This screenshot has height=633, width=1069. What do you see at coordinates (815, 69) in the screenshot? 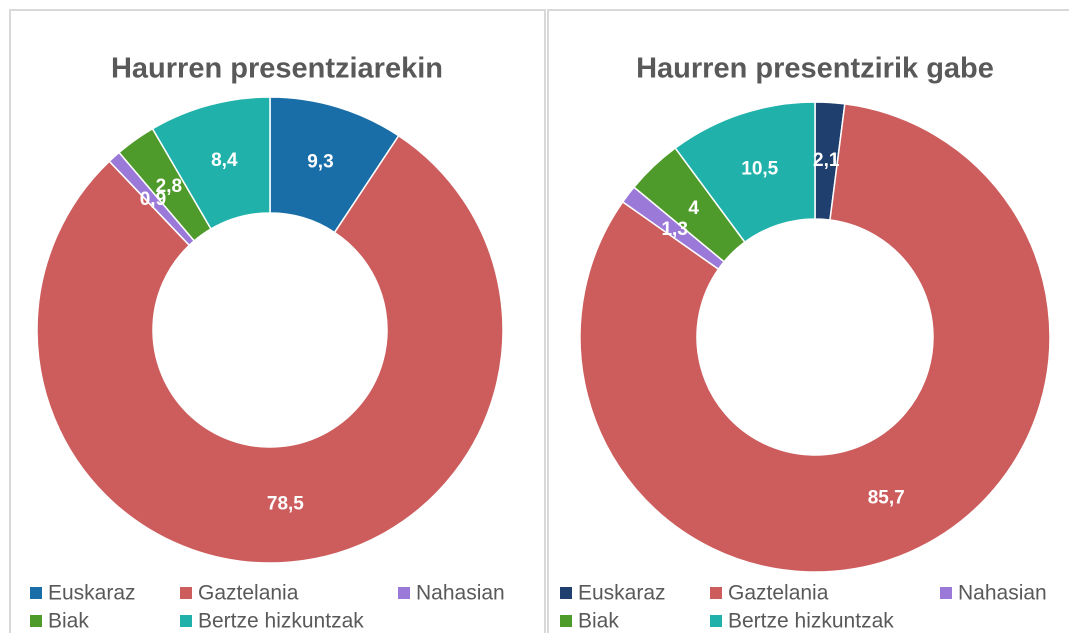
I see `chart-title: Haurren presentzirik gabe` at bounding box center [815, 69].